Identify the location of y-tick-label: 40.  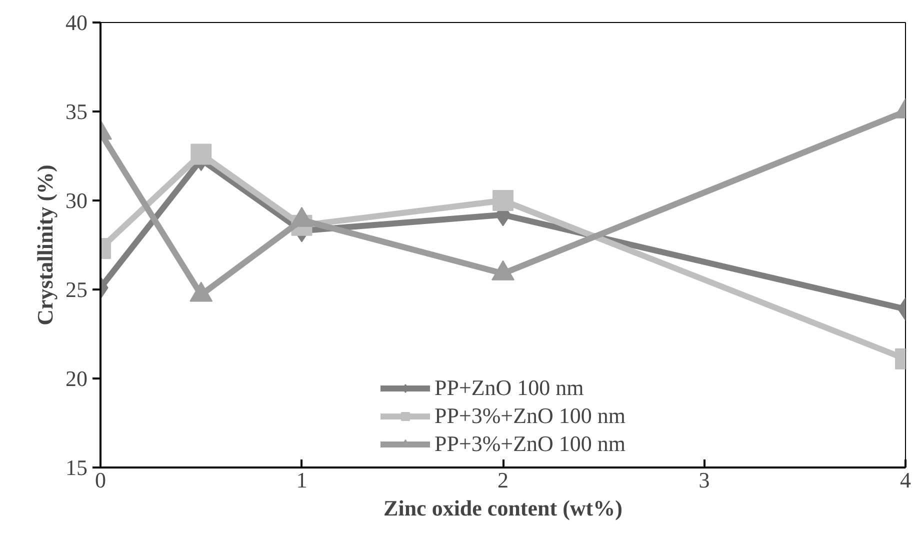
(77, 22).